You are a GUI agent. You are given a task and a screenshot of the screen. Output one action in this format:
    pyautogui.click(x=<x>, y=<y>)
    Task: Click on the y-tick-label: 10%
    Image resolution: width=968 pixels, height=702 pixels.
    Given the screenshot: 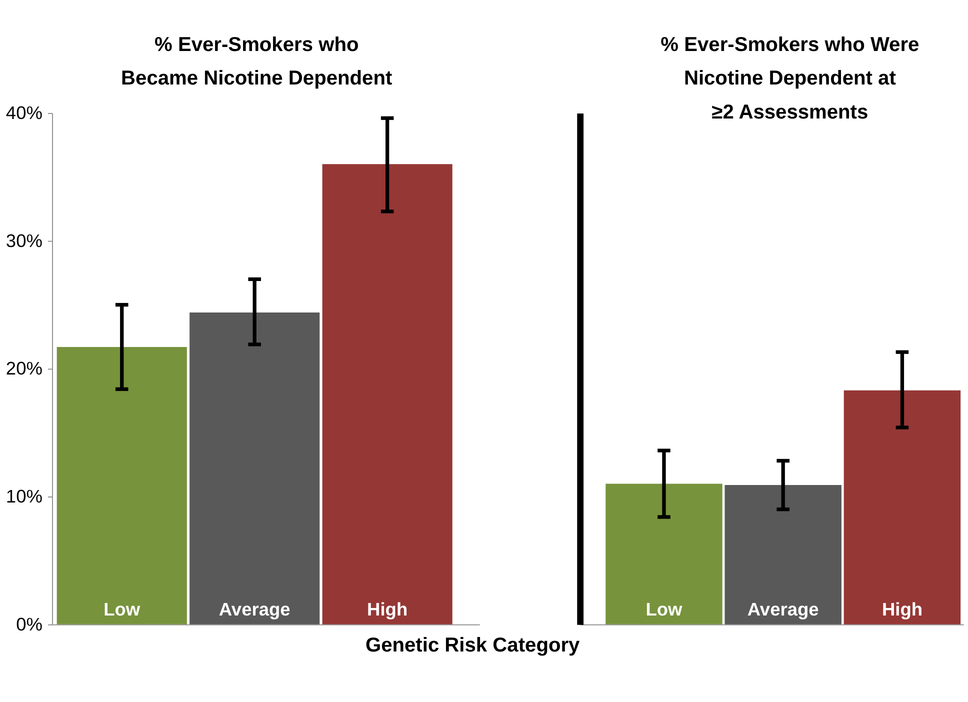 What is the action you would take?
    pyautogui.click(x=24, y=495)
    